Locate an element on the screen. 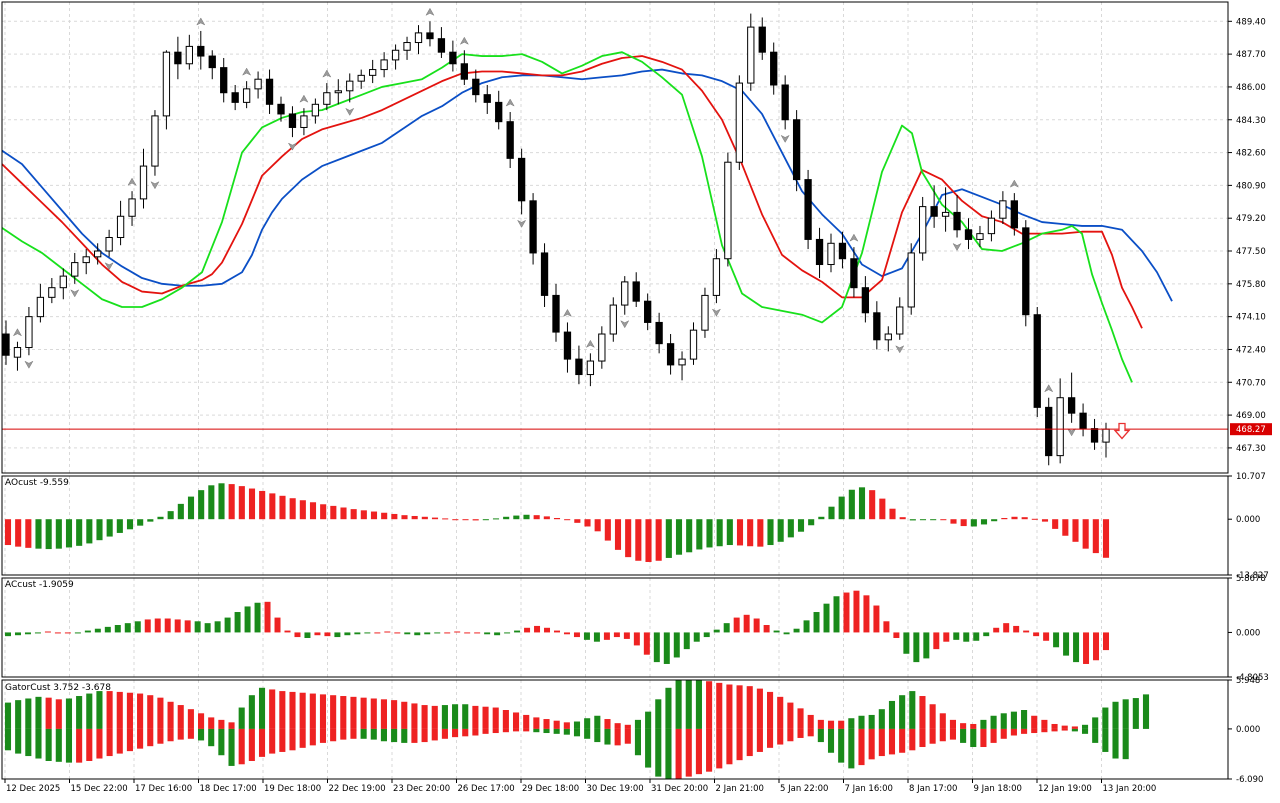 This screenshot has height=803, width=1280. gator-panel is located at coordinates (577, 730).